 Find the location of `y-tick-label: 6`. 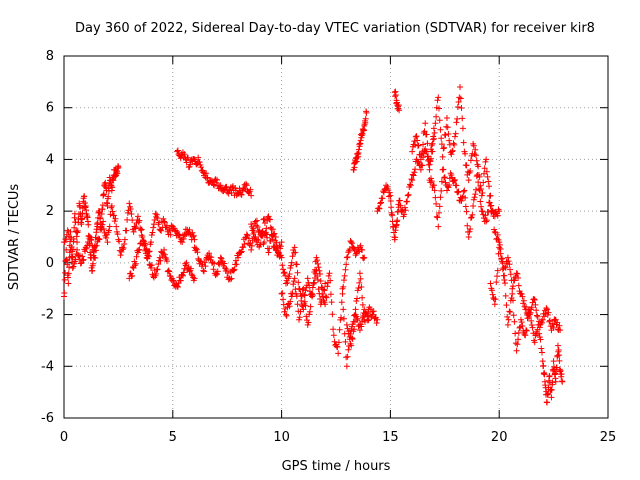

y-tick-label: 6 is located at coordinates (50, 108).